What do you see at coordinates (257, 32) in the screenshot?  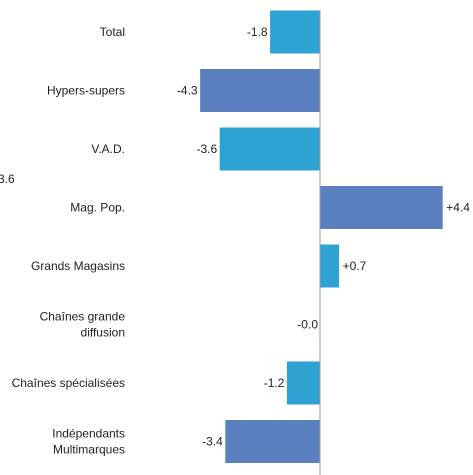 I see `value-label: -1.8` at bounding box center [257, 32].